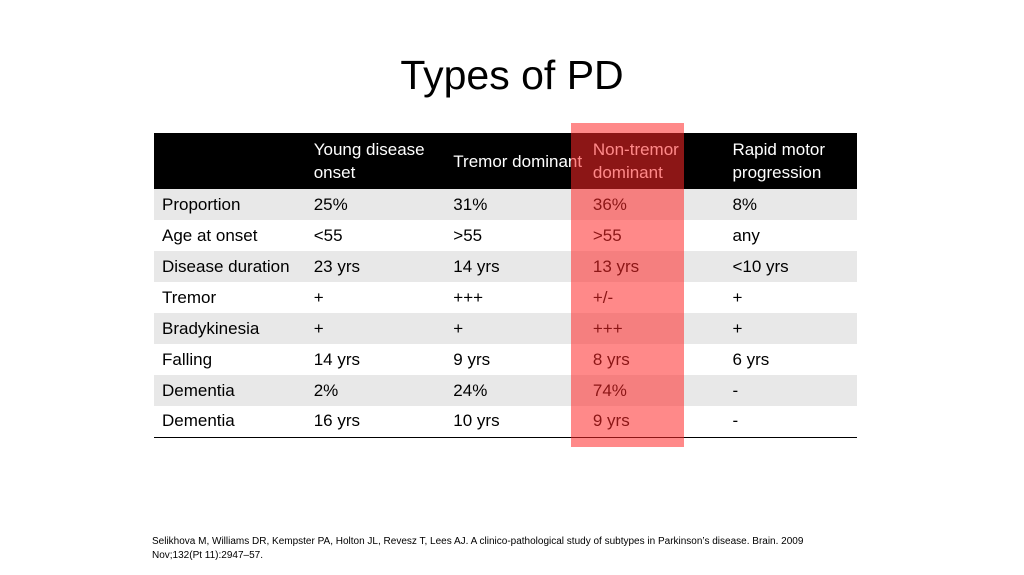 The image size is (1024, 575). I want to click on table-cell: 13 yrs, so click(616, 266).